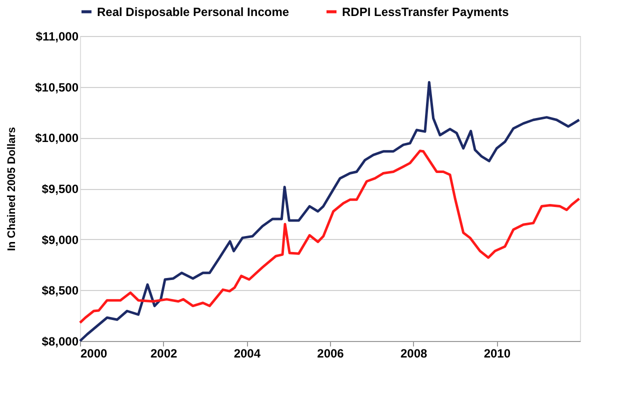  What do you see at coordinates (57, 87) in the screenshot?
I see `y-tick-label: $10,500` at bounding box center [57, 87].